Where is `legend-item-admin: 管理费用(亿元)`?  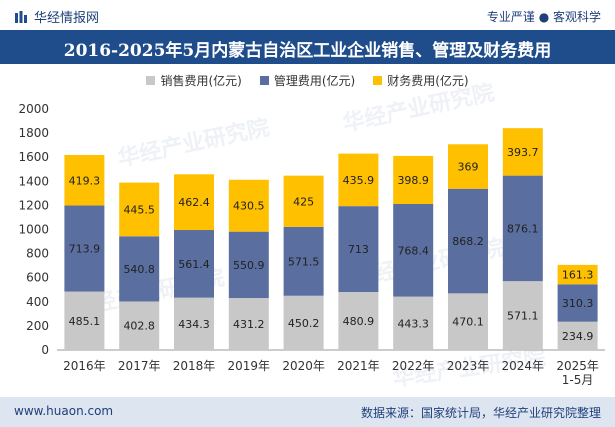 legend-item-admin: 管理费用(亿元) is located at coordinates (307, 80).